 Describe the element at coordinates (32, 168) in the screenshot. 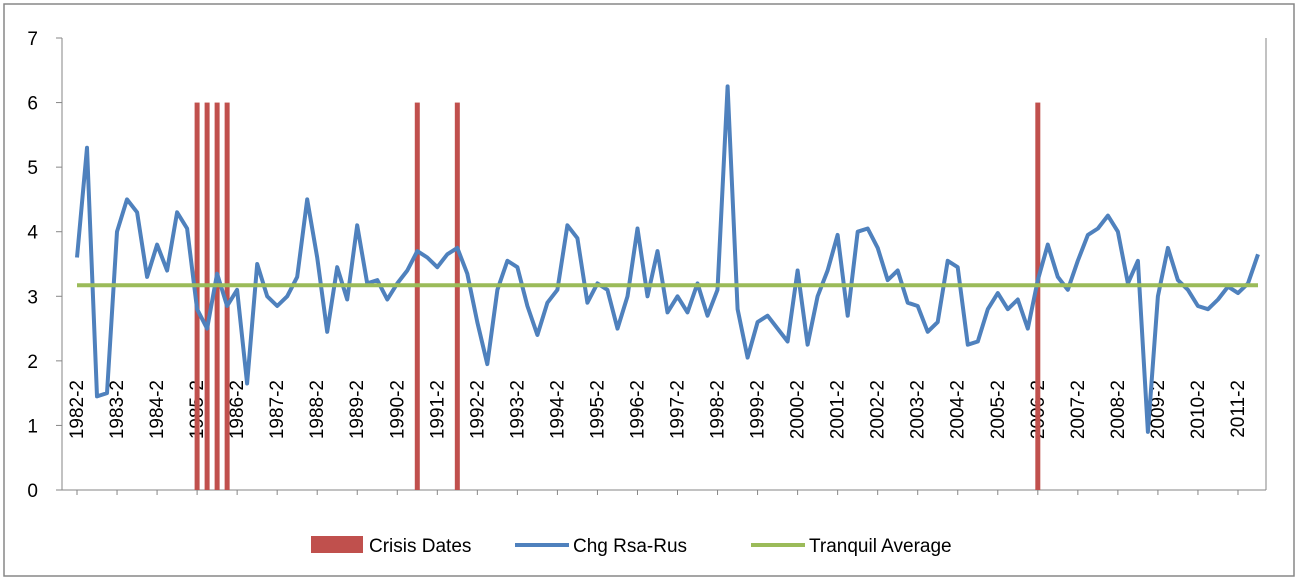

I see `y-tick-label: 5` at that location.